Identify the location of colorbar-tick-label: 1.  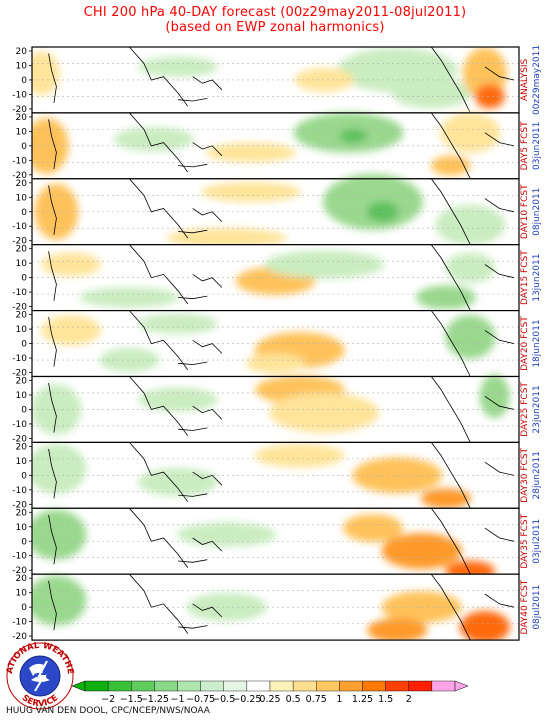
(339, 699).